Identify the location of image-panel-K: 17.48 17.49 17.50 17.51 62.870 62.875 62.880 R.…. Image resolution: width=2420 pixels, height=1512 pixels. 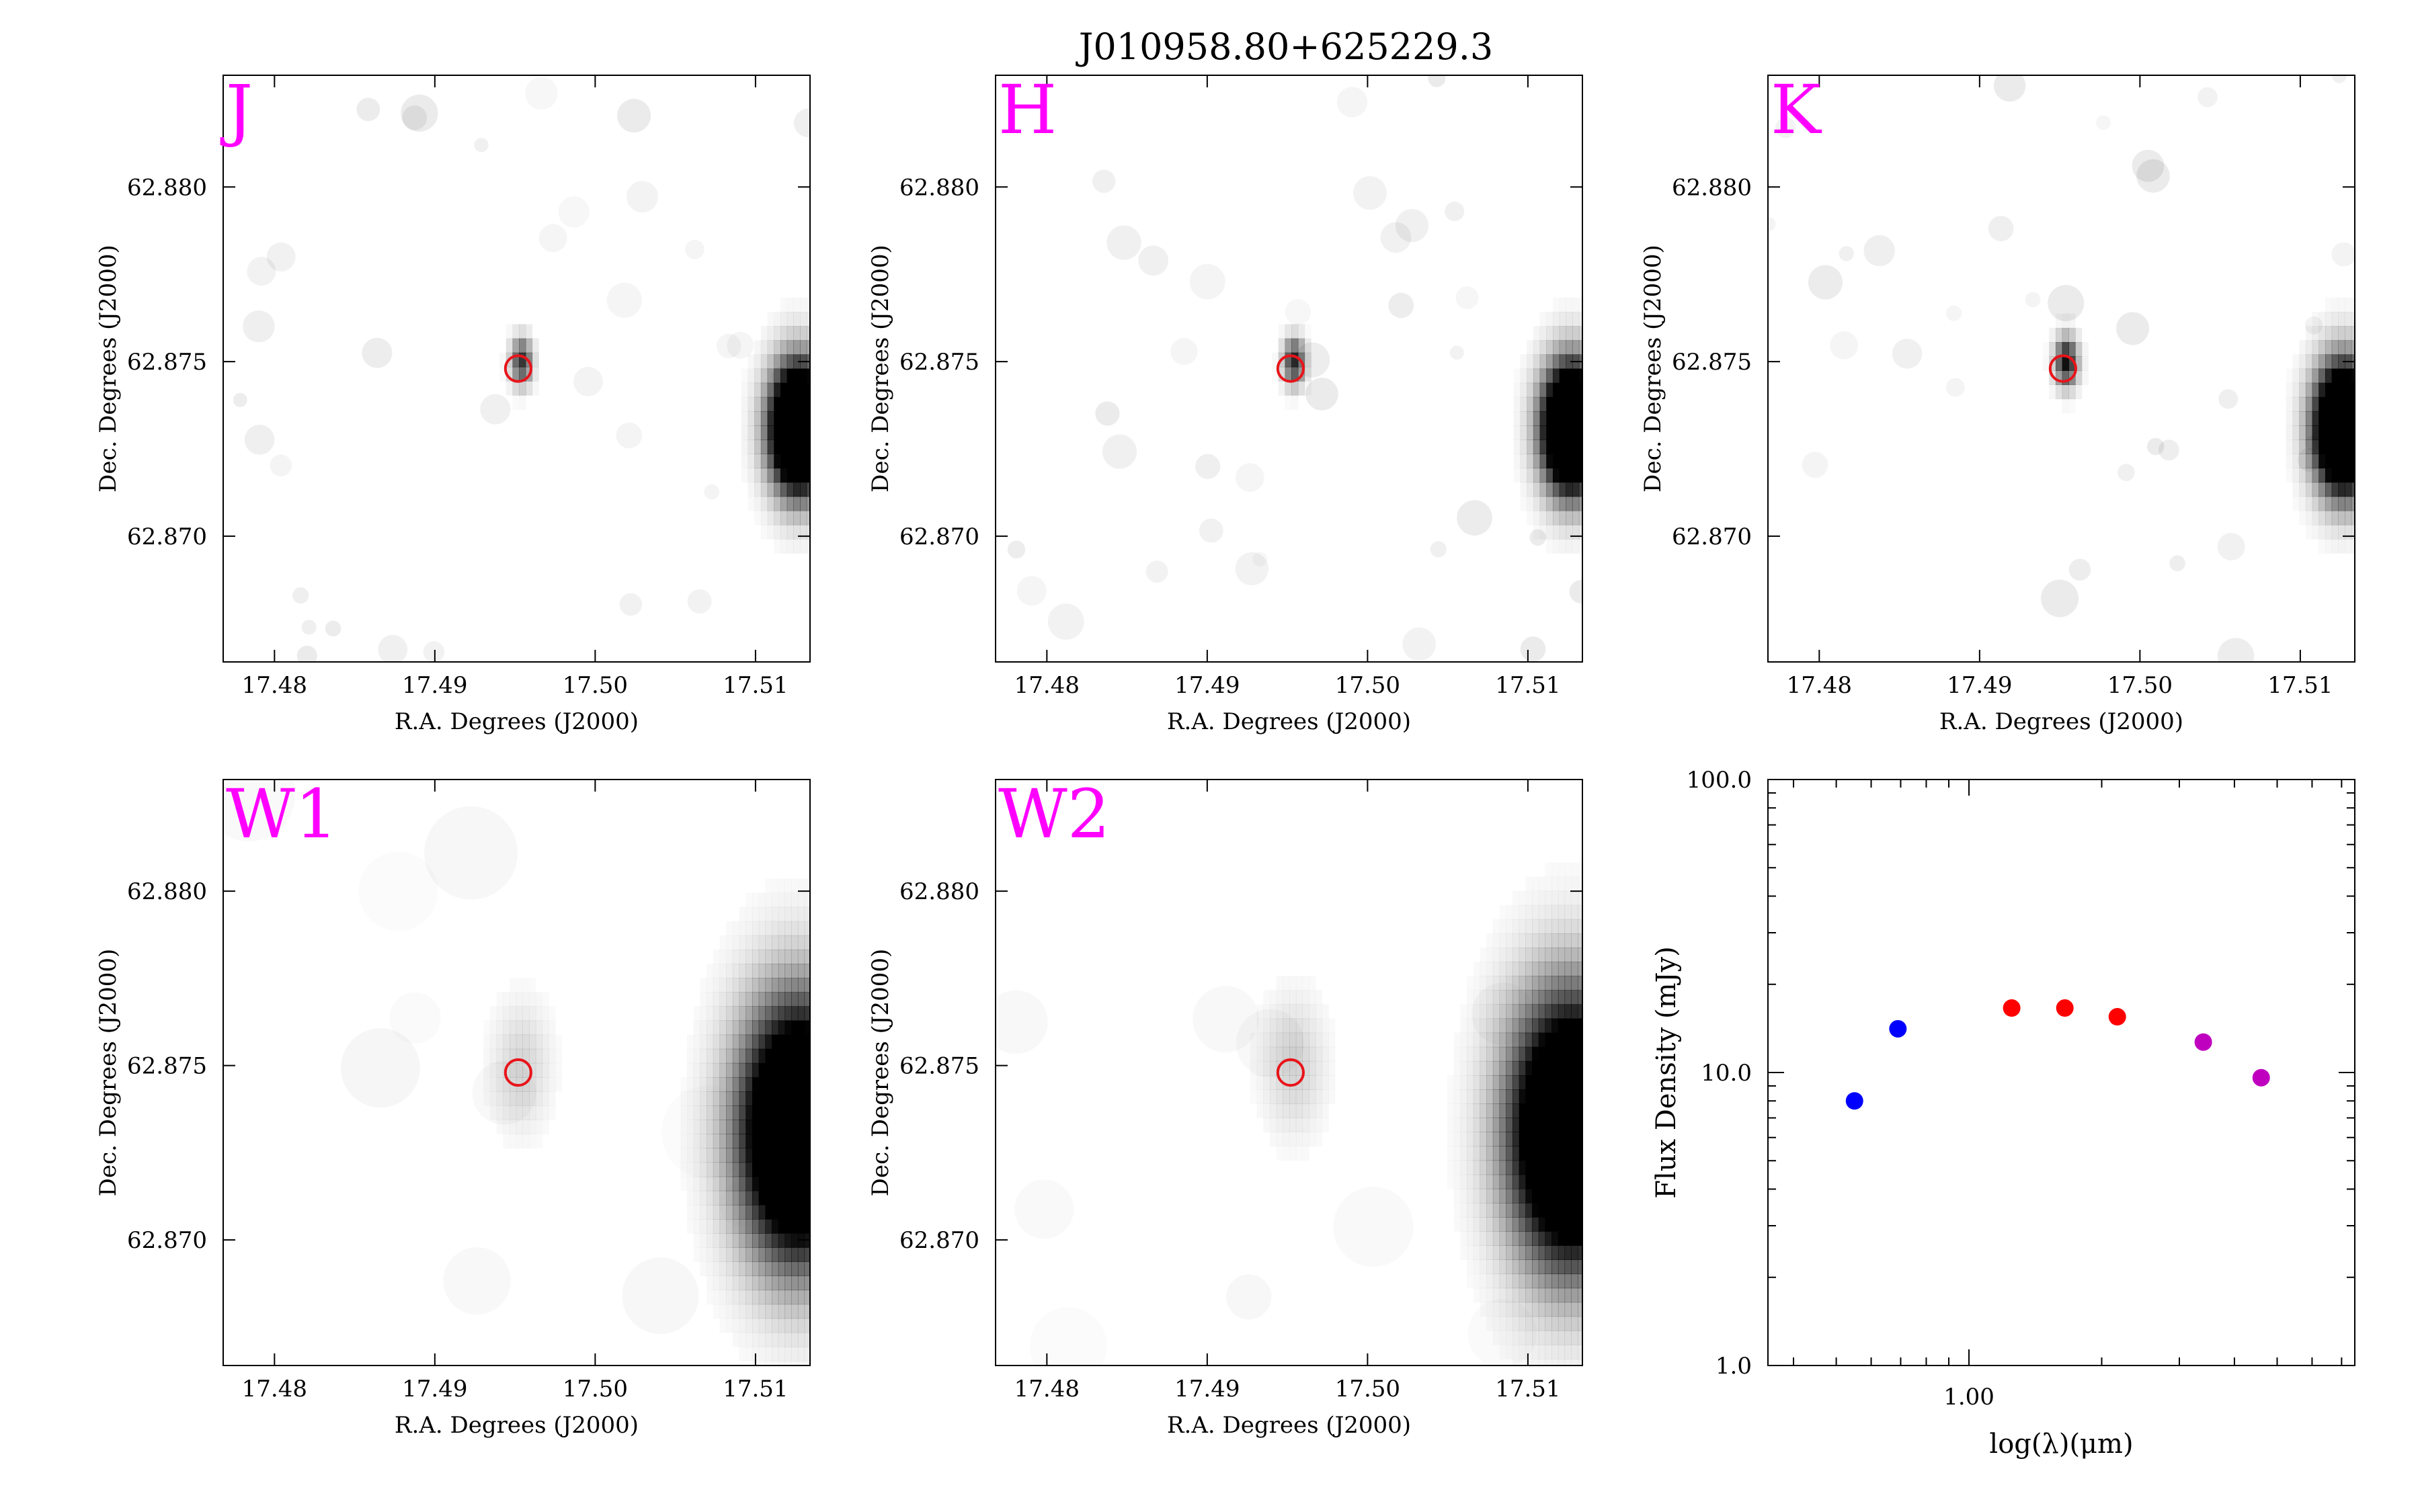
(1997, 403).